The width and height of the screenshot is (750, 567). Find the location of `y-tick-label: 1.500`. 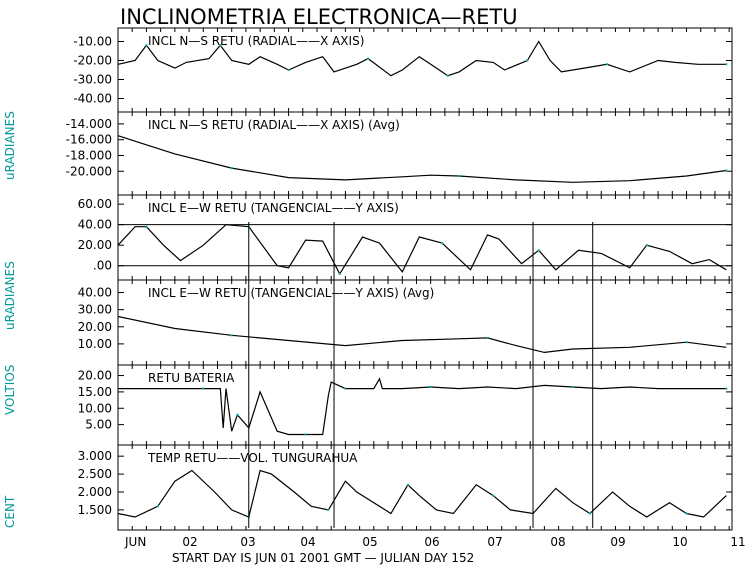

y-tick-label: 1.500 is located at coordinates (95, 510).